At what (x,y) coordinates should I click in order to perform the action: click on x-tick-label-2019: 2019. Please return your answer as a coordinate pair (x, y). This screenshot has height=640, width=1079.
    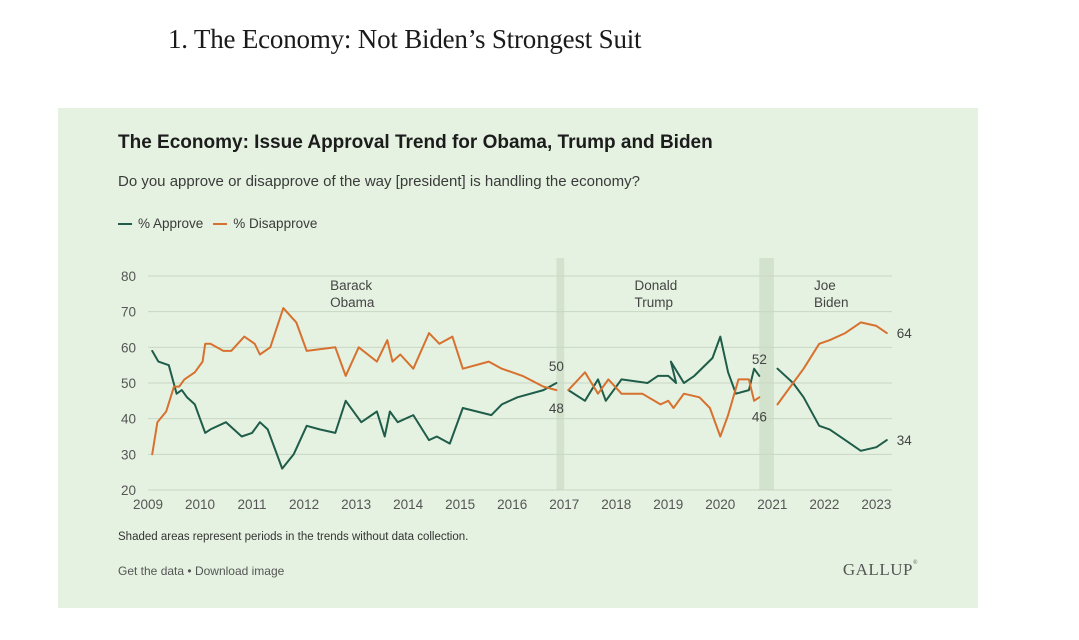
    Looking at the image, I should click on (668, 504).